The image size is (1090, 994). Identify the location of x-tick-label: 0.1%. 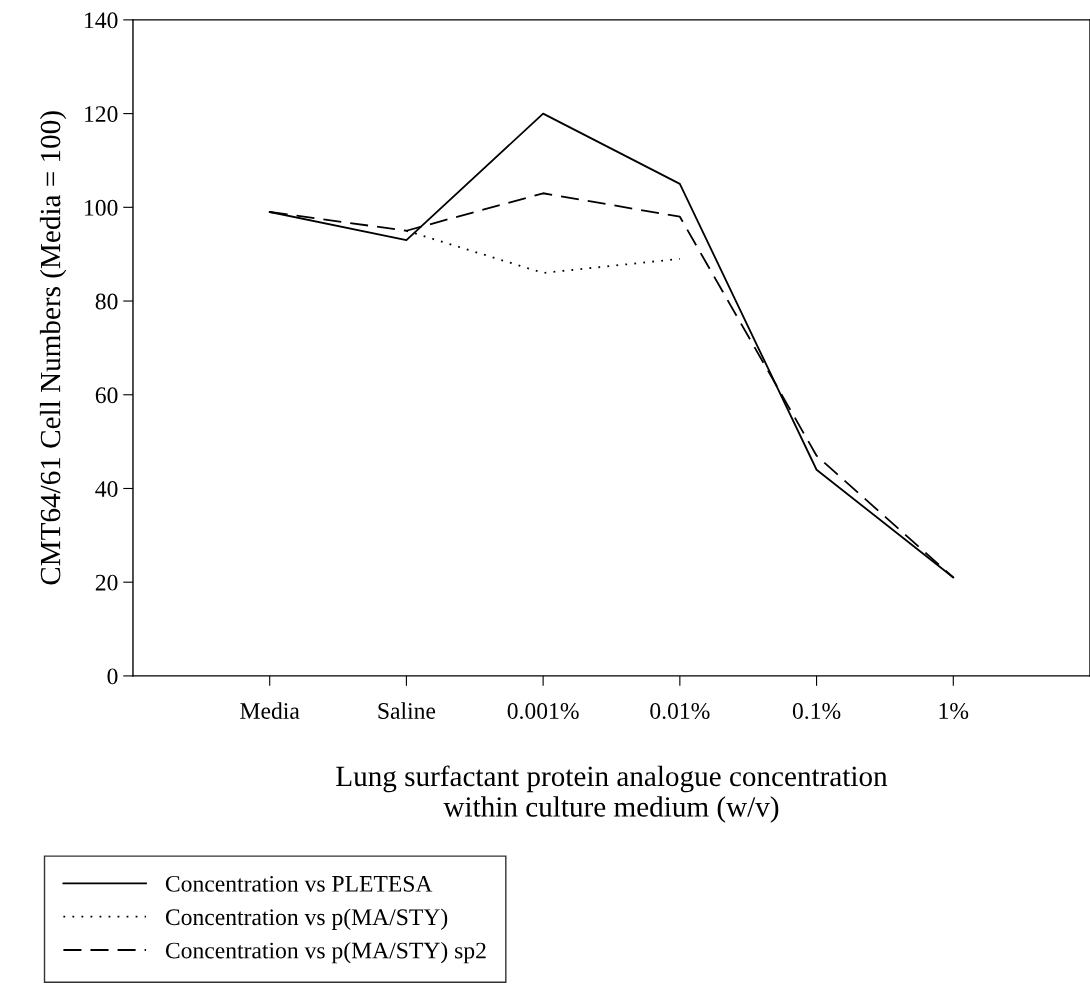
(816, 711).